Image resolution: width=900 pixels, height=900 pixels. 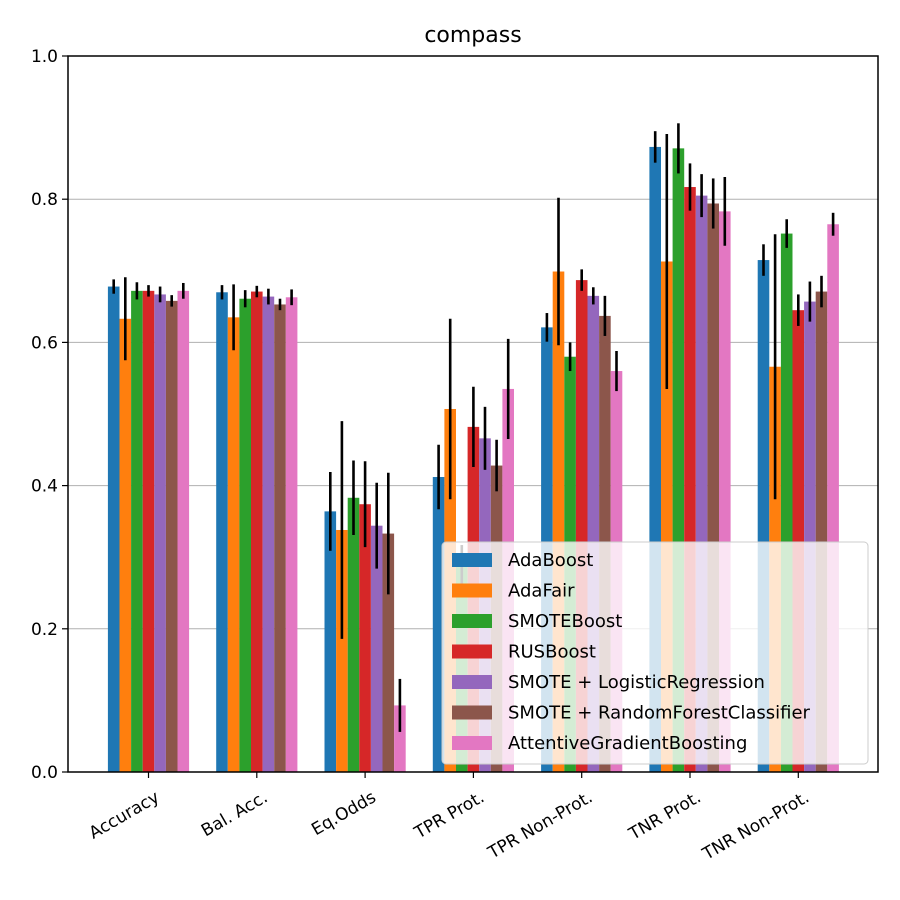 I want to click on legend-label: SMOTE + LogisticRegression, so click(x=636, y=682).